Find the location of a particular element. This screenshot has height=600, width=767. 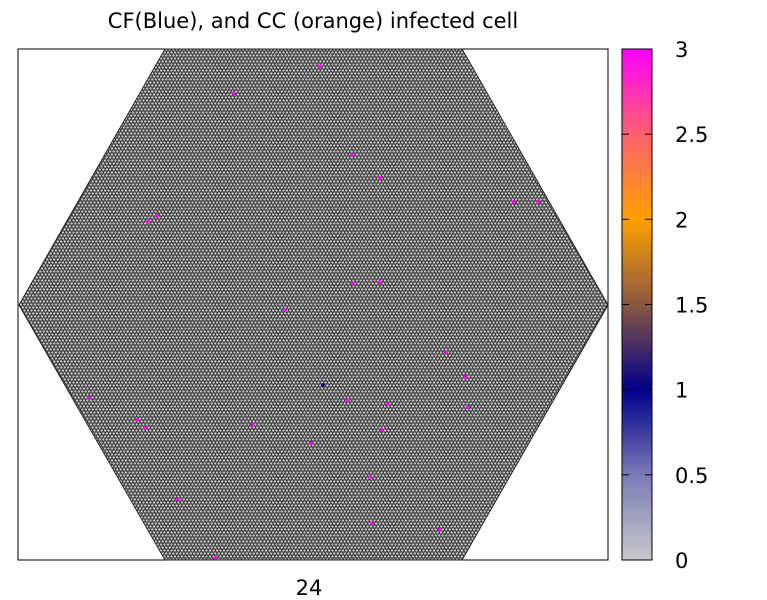

colorbar-ticks: 0 0.5 1 1.5 2 2.5 3 is located at coordinates (665, 305).